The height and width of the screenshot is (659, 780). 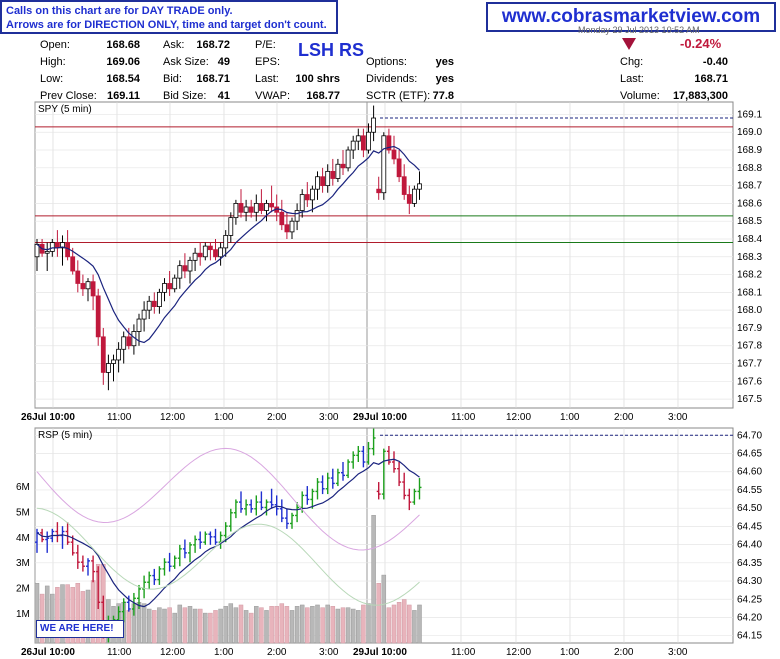 I want to click on volume-label: Volume:, so click(x=640, y=96).